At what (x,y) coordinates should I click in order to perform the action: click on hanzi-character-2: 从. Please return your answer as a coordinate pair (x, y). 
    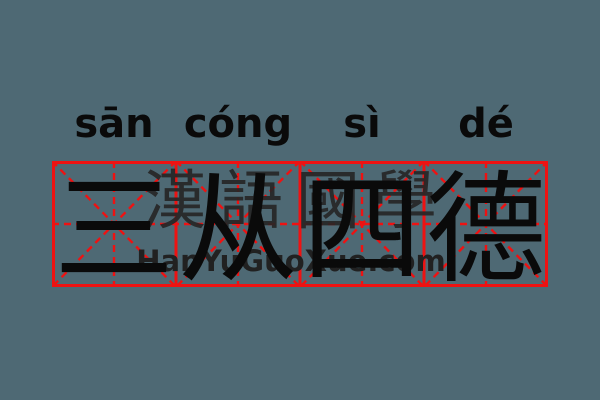
    Looking at the image, I should click on (238, 230).